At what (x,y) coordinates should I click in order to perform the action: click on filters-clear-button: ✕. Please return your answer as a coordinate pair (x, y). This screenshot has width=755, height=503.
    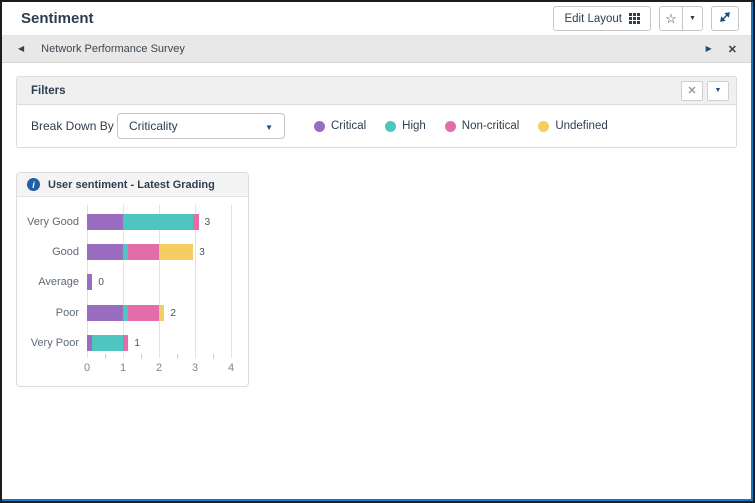
    Looking at the image, I should click on (692, 90).